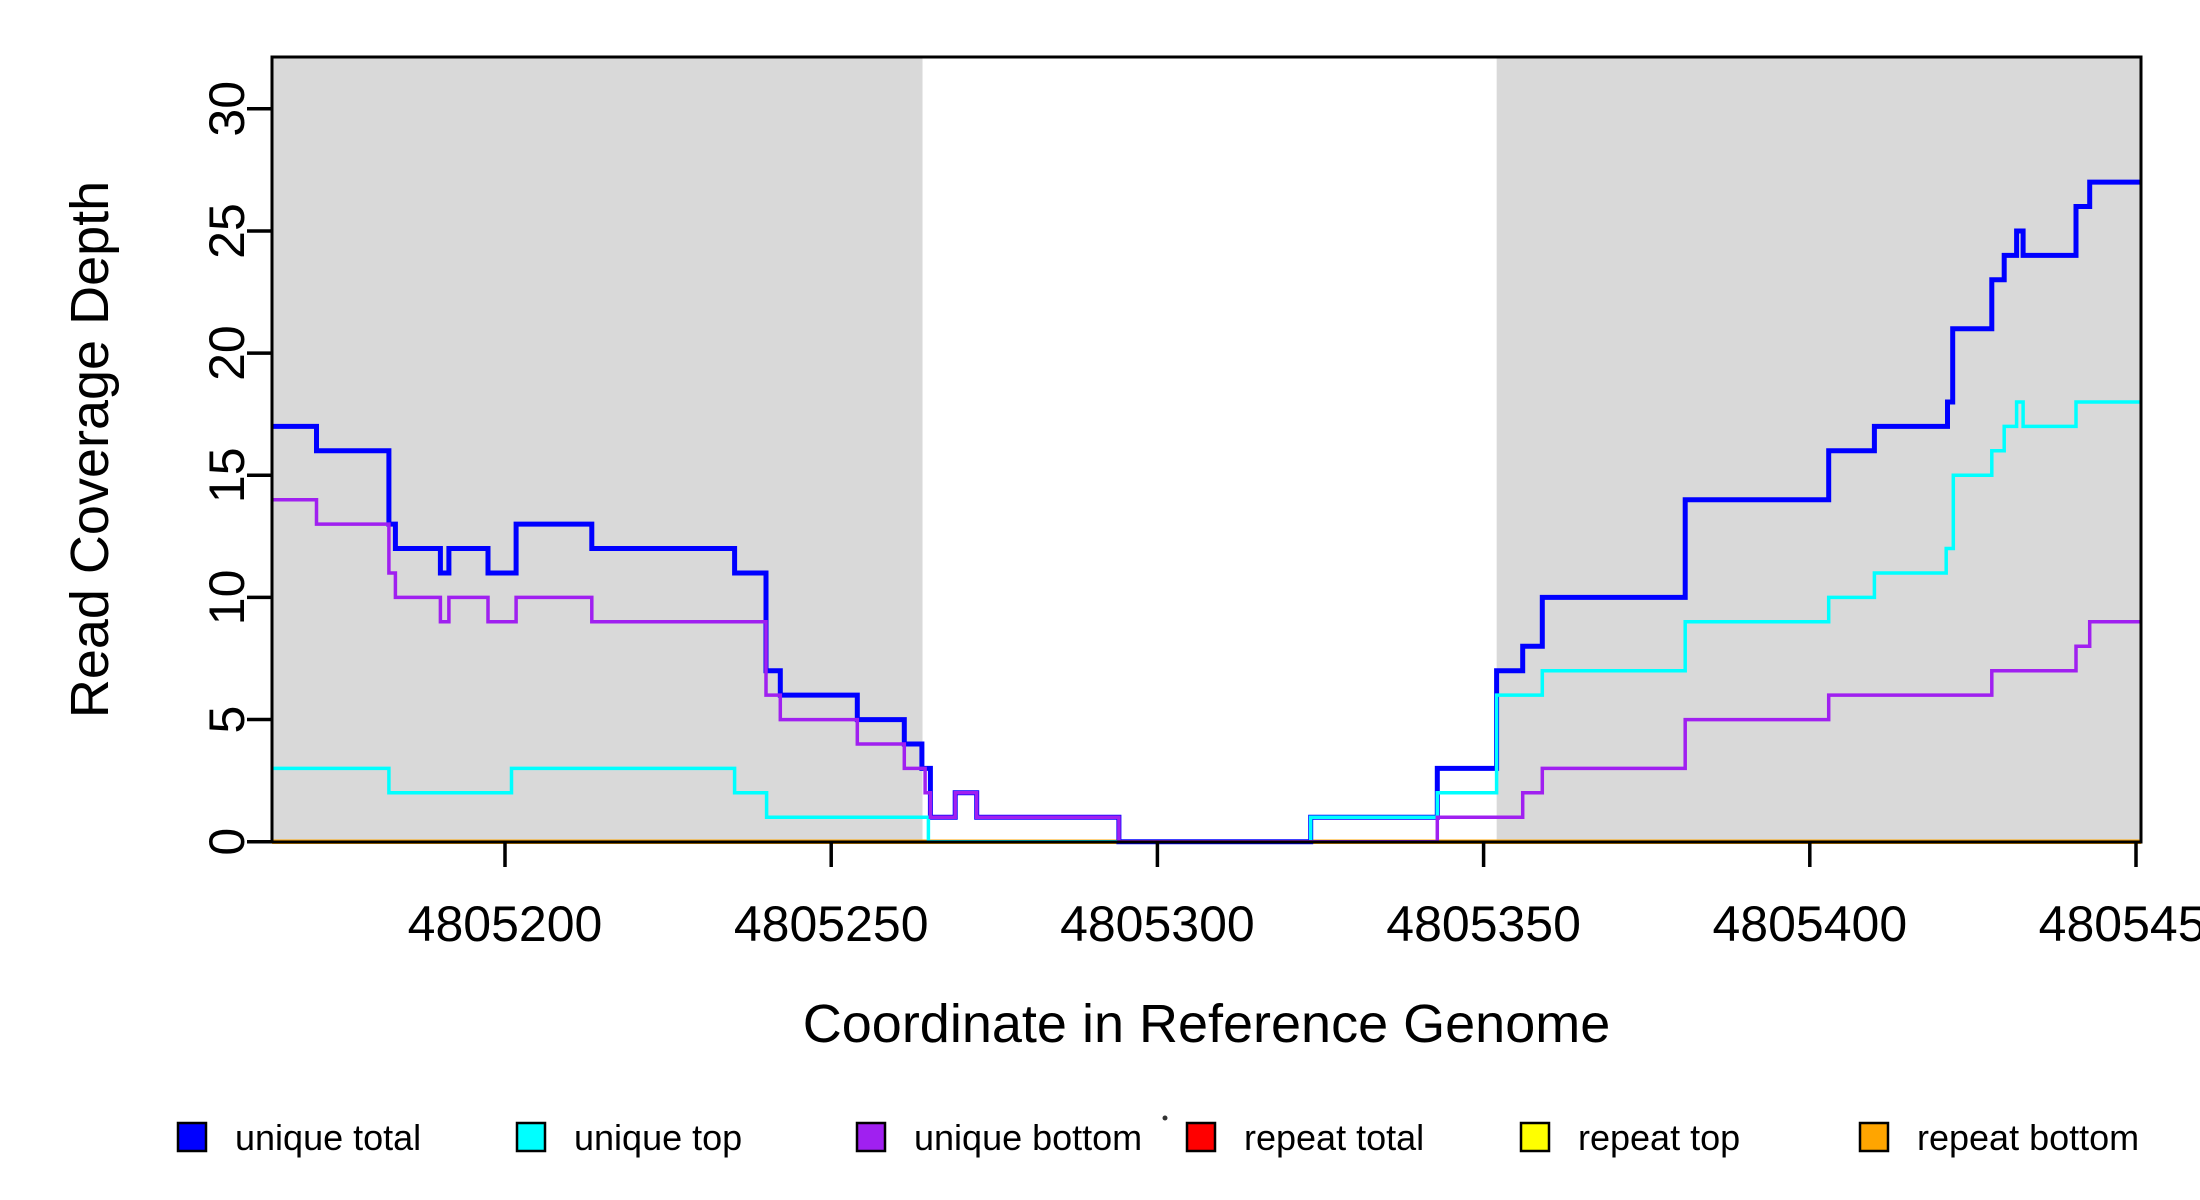 This screenshot has height=1200, width=2200. Describe the element at coordinates (1206, 1024) in the screenshot. I see `x-axis-title: Coordinate in Reference Genome` at that location.